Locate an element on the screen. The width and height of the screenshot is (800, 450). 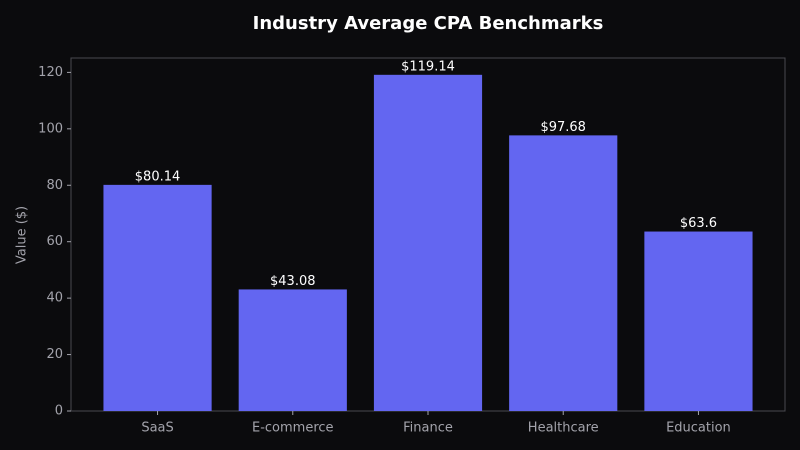
y-axis-label: Value ($) is located at coordinates (22, 235).